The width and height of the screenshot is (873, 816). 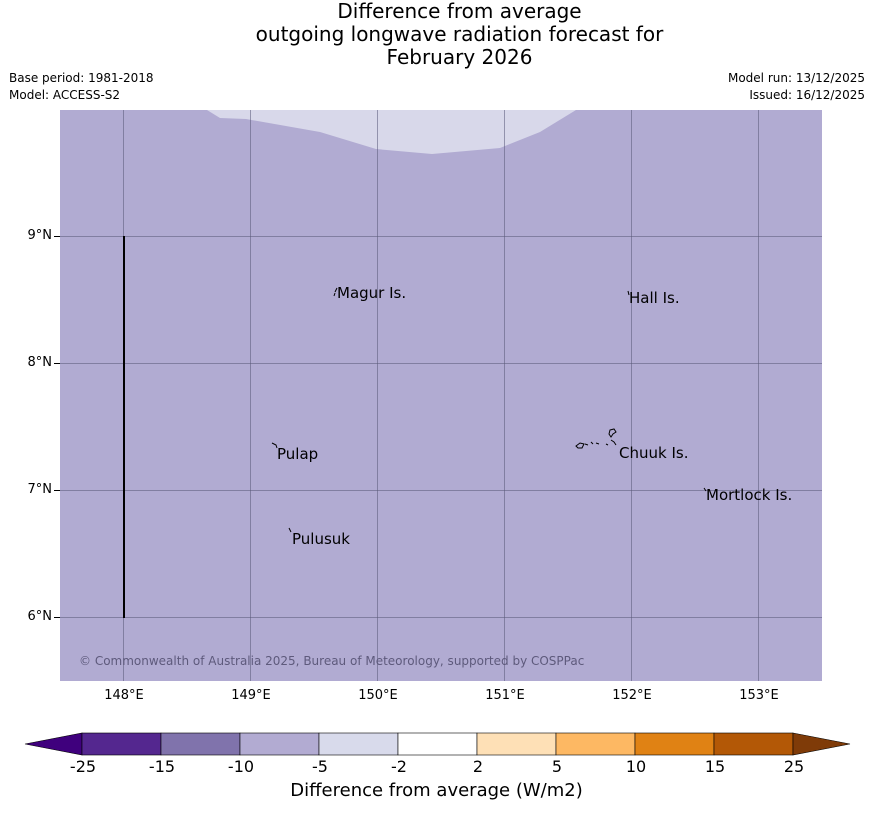 I want to click on reference-line, so click(x=124, y=427).